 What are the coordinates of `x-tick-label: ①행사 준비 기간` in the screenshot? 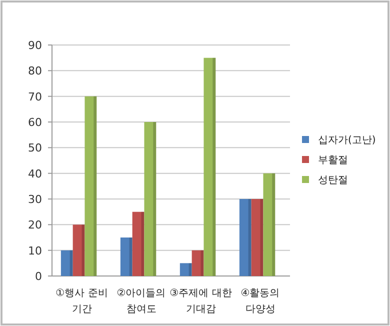 It's located at (82, 301).